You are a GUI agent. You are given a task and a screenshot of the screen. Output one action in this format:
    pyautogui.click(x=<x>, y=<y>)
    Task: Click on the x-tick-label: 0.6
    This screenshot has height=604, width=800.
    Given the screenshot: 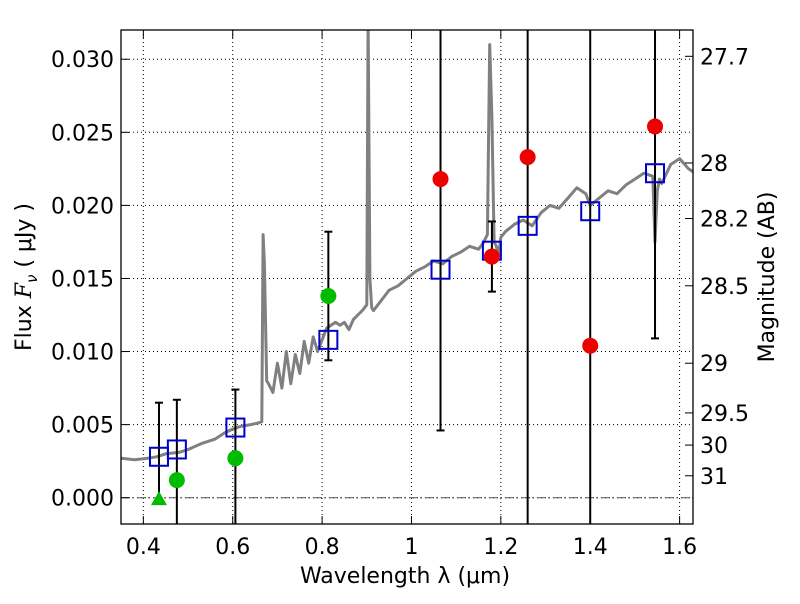 What is the action you would take?
    pyautogui.click(x=232, y=547)
    